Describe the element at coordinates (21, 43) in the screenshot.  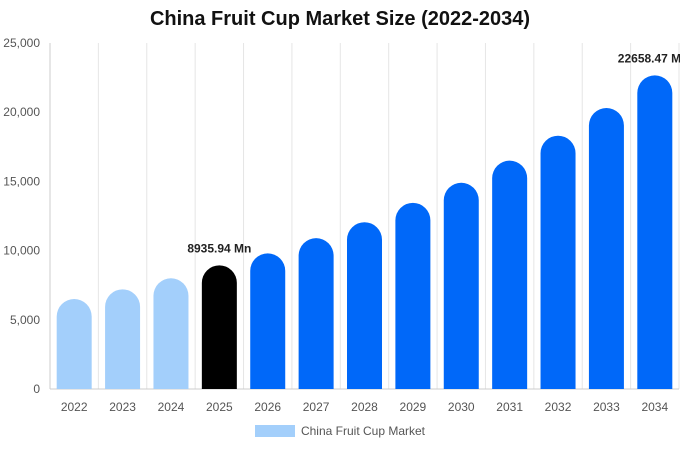
I see `y-tick-label: 25,000` at that location.